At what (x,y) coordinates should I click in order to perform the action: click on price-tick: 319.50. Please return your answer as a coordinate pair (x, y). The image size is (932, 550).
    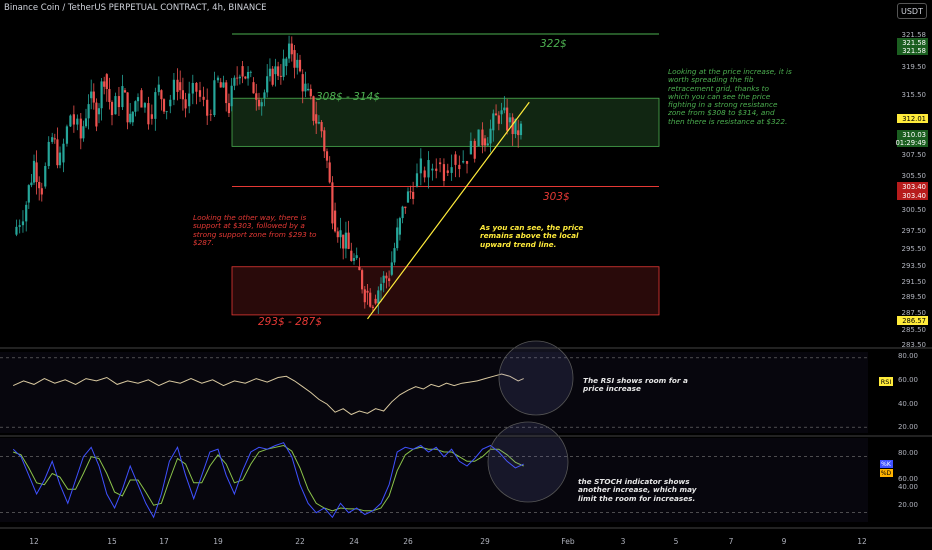
    Looking at the image, I should click on (914, 67).